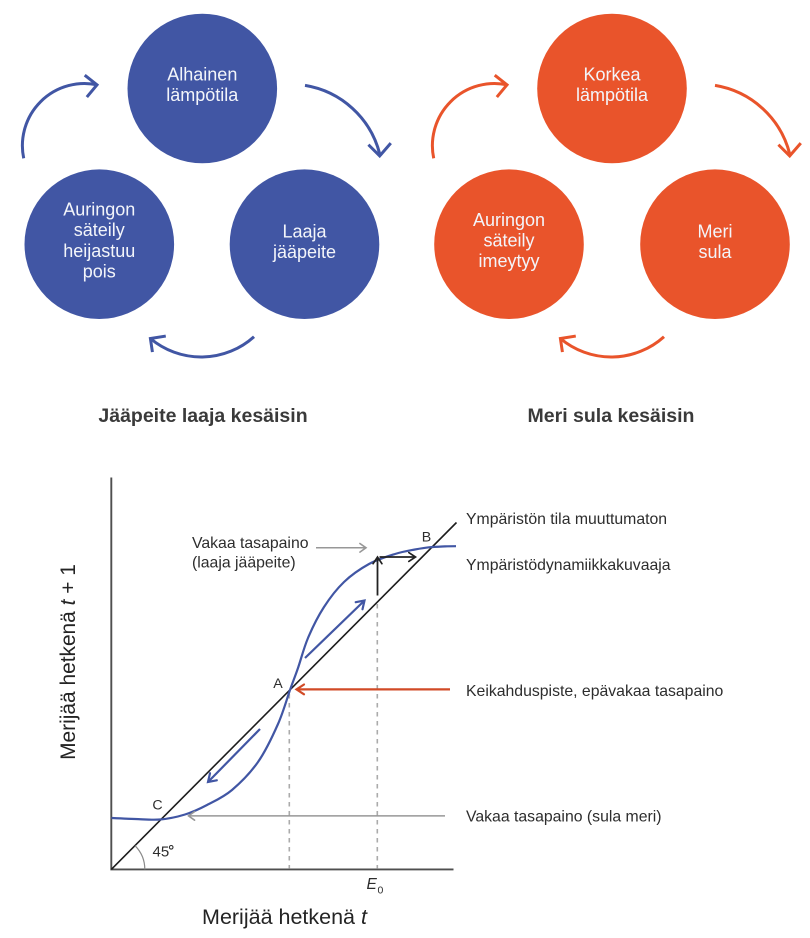  I want to click on svg-text: Vakaa tasapaino (sula meri), so click(564, 817).